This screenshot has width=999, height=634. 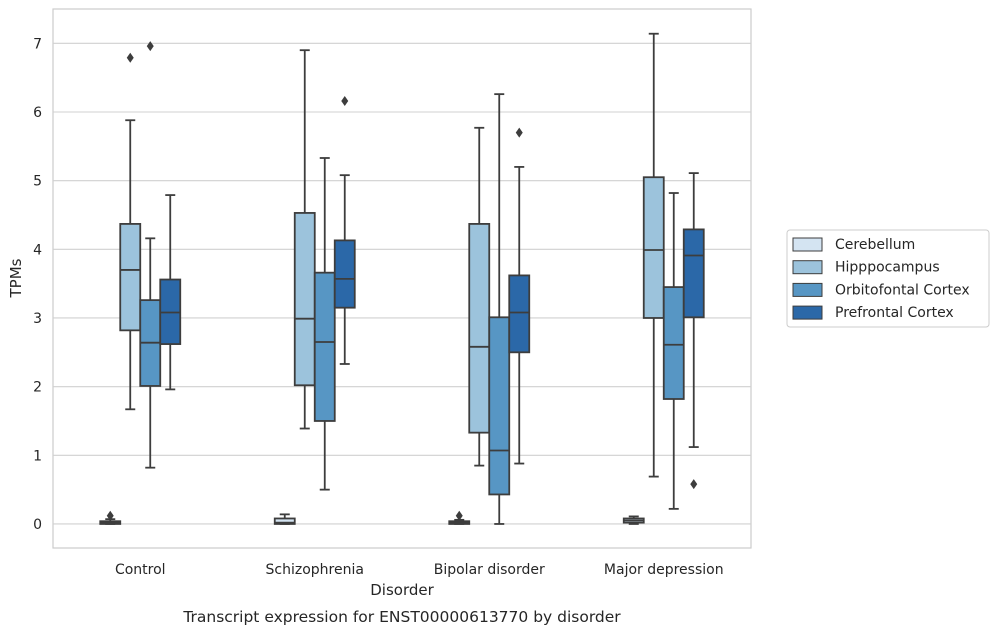 I want to click on legend-entry: Orbitofontal Cortex, so click(x=902, y=290).